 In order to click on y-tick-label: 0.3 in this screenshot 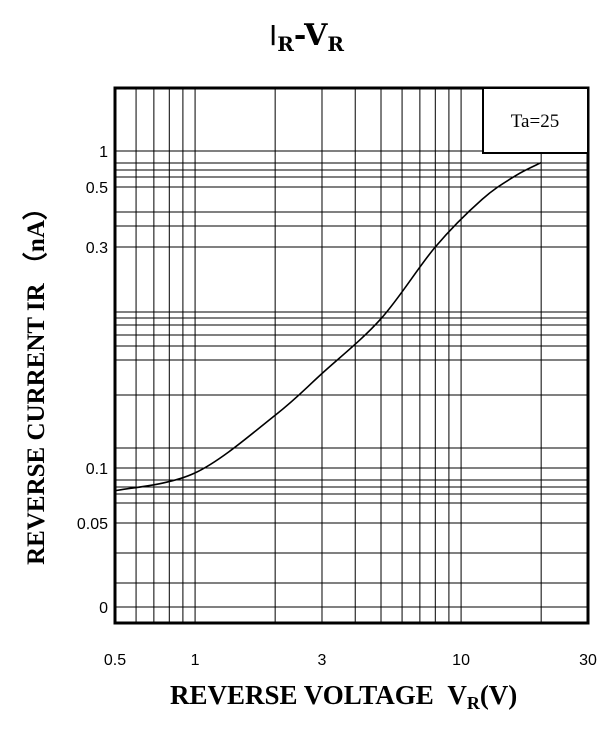, I will do `click(97, 248)`.